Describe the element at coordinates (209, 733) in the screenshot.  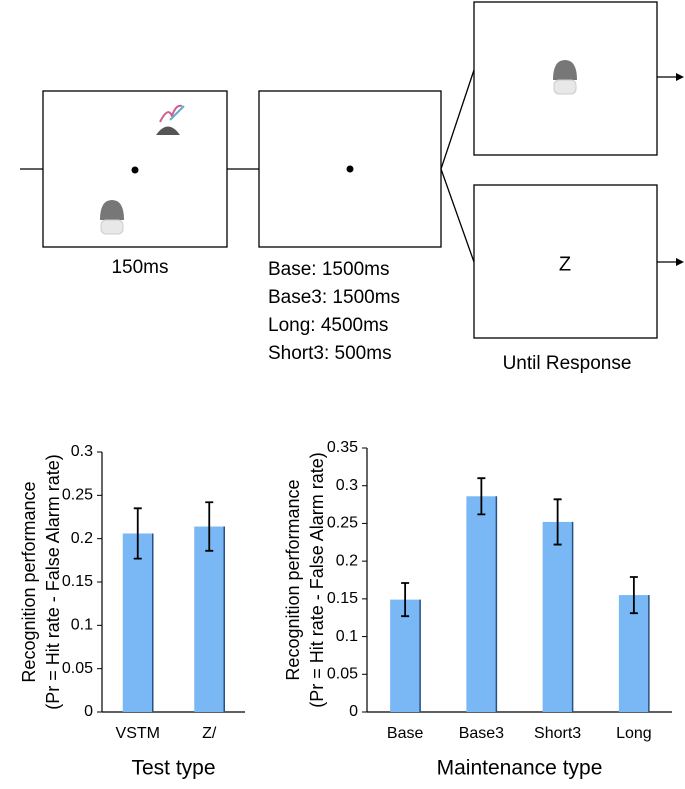
I see `x-tick-label: Z/` at that location.